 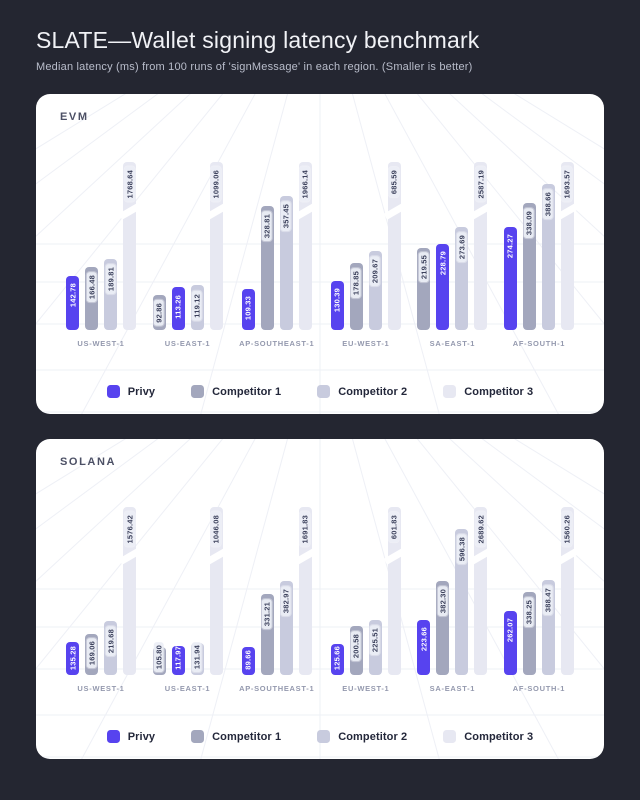 I want to click on bar-group-eu-west-1: 130.39 178.85 209.67 685.59 EU-WEST-1, so click(x=368, y=236).